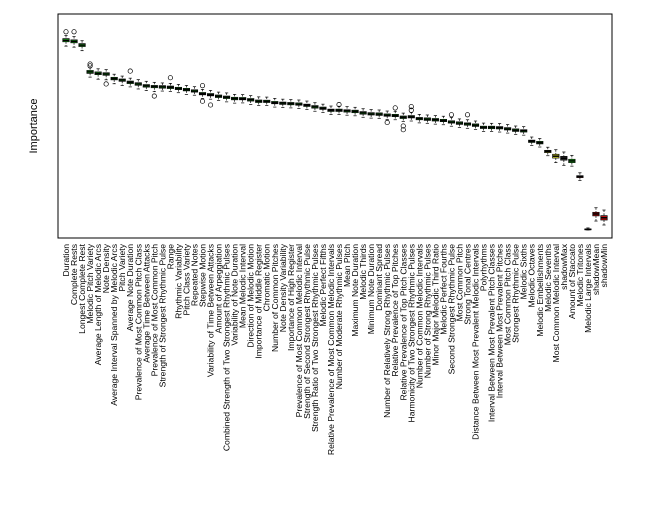 The image size is (664, 518). What do you see at coordinates (419, 316) in the screenshot?
I see `x-tick-label: Number of Common Melodic Intervals` at bounding box center [419, 316].